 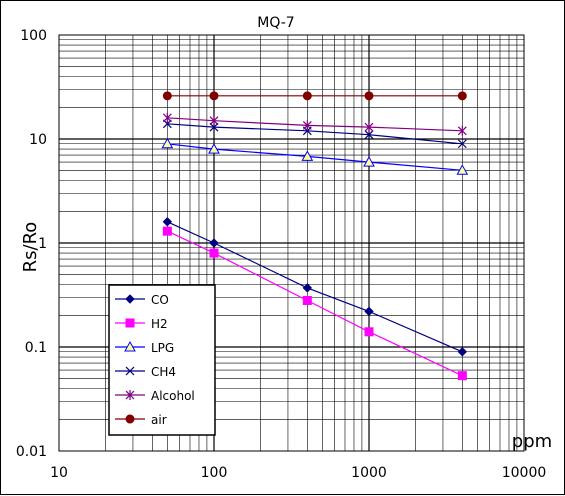 What do you see at coordinates (315, 156) in the screenshot?
I see `series-lpg` at bounding box center [315, 156].